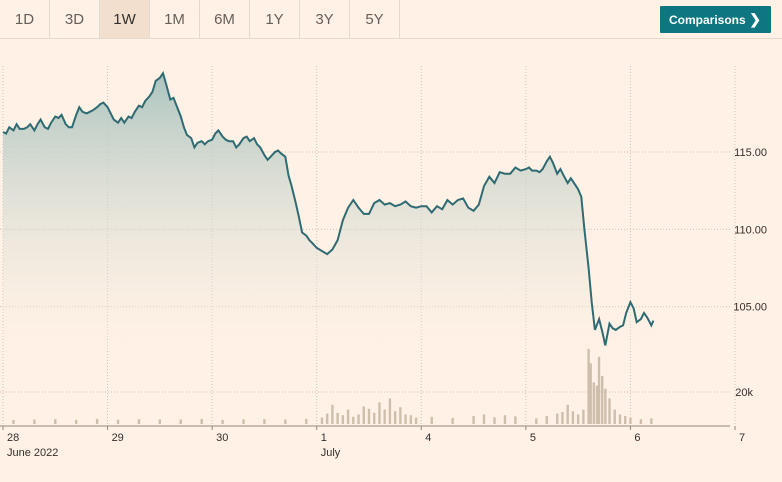  What do you see at coordinates (125, 19) in the screenshot?
I see `range-button-1w: 1W` at bounding box center [125, 19].